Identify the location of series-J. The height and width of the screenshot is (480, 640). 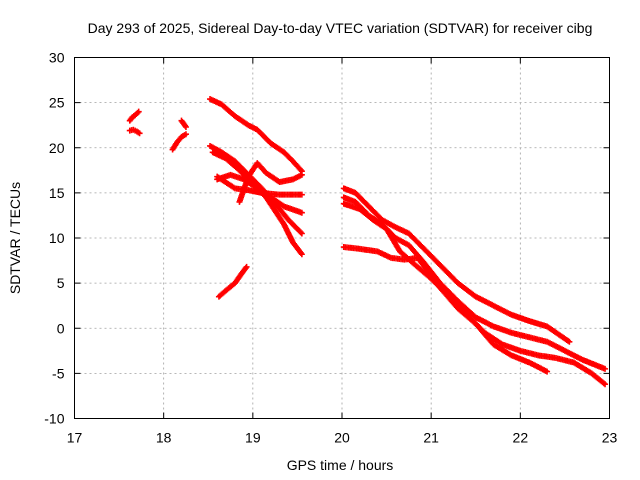
(259, 185).